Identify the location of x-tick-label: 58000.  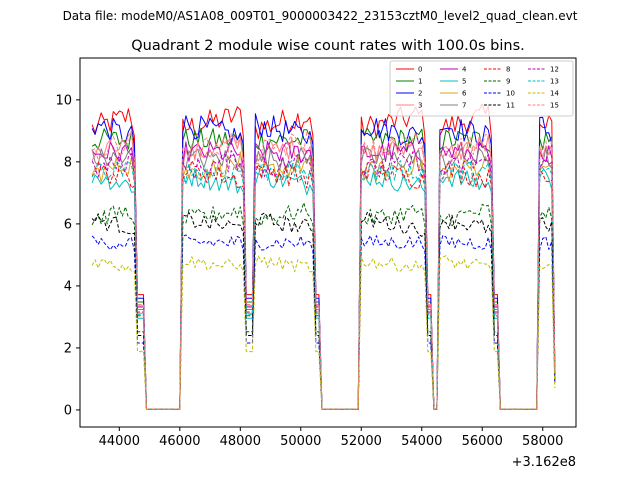
(542, 441).